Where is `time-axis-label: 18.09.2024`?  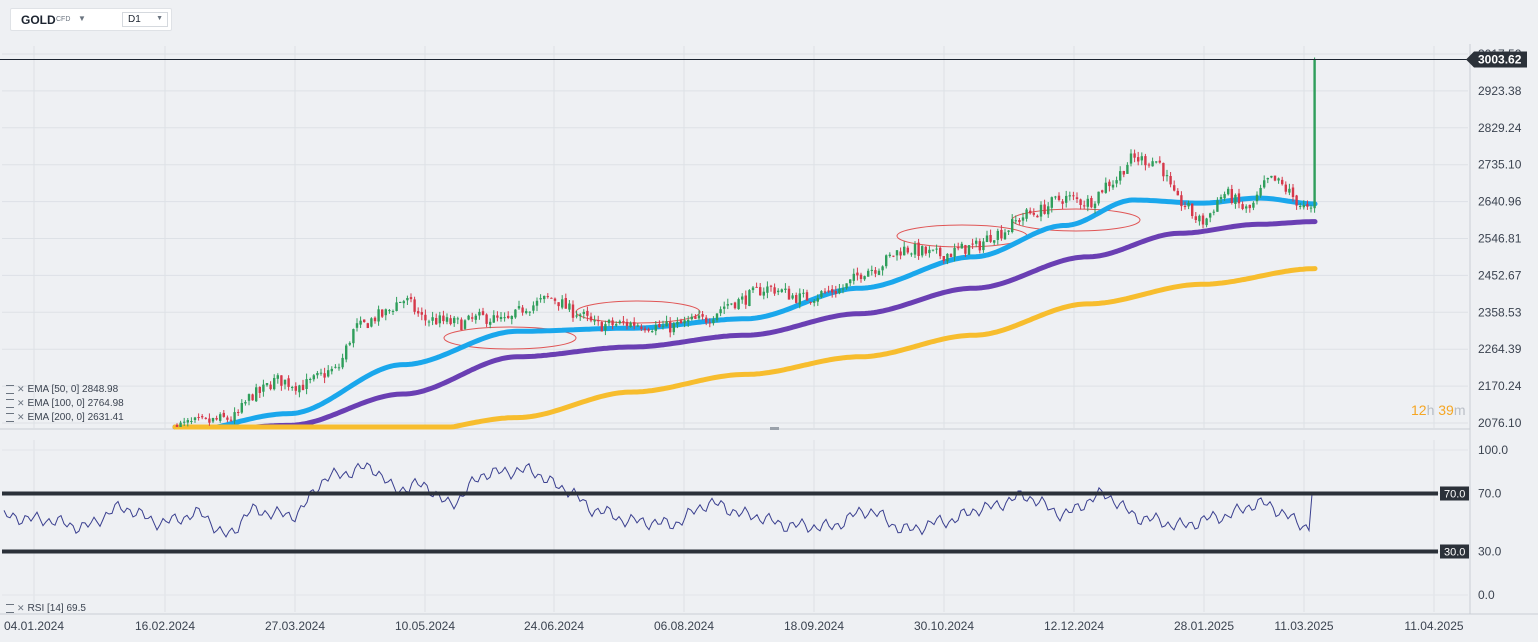 time-axis-label: 18.09.2024 is located at coordinates (814, 626).